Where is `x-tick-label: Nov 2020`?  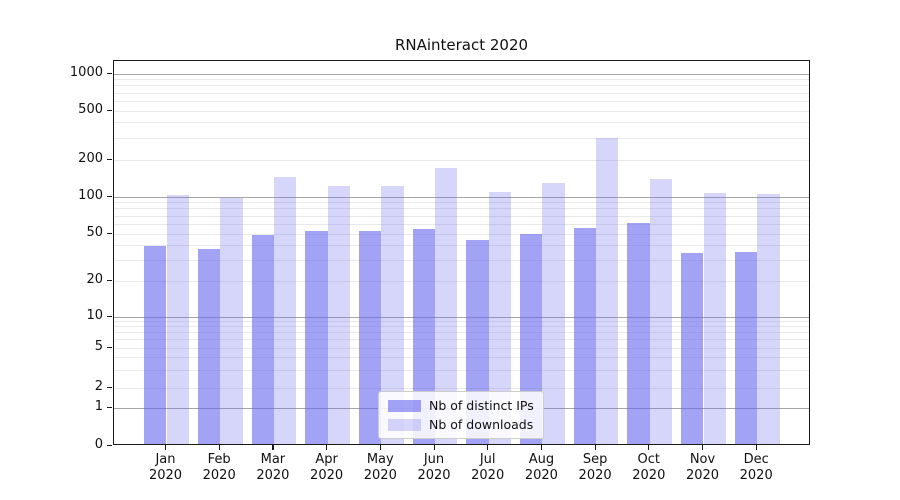 x-tick-label: Nov 2020 is located at coordinates (703, 468).